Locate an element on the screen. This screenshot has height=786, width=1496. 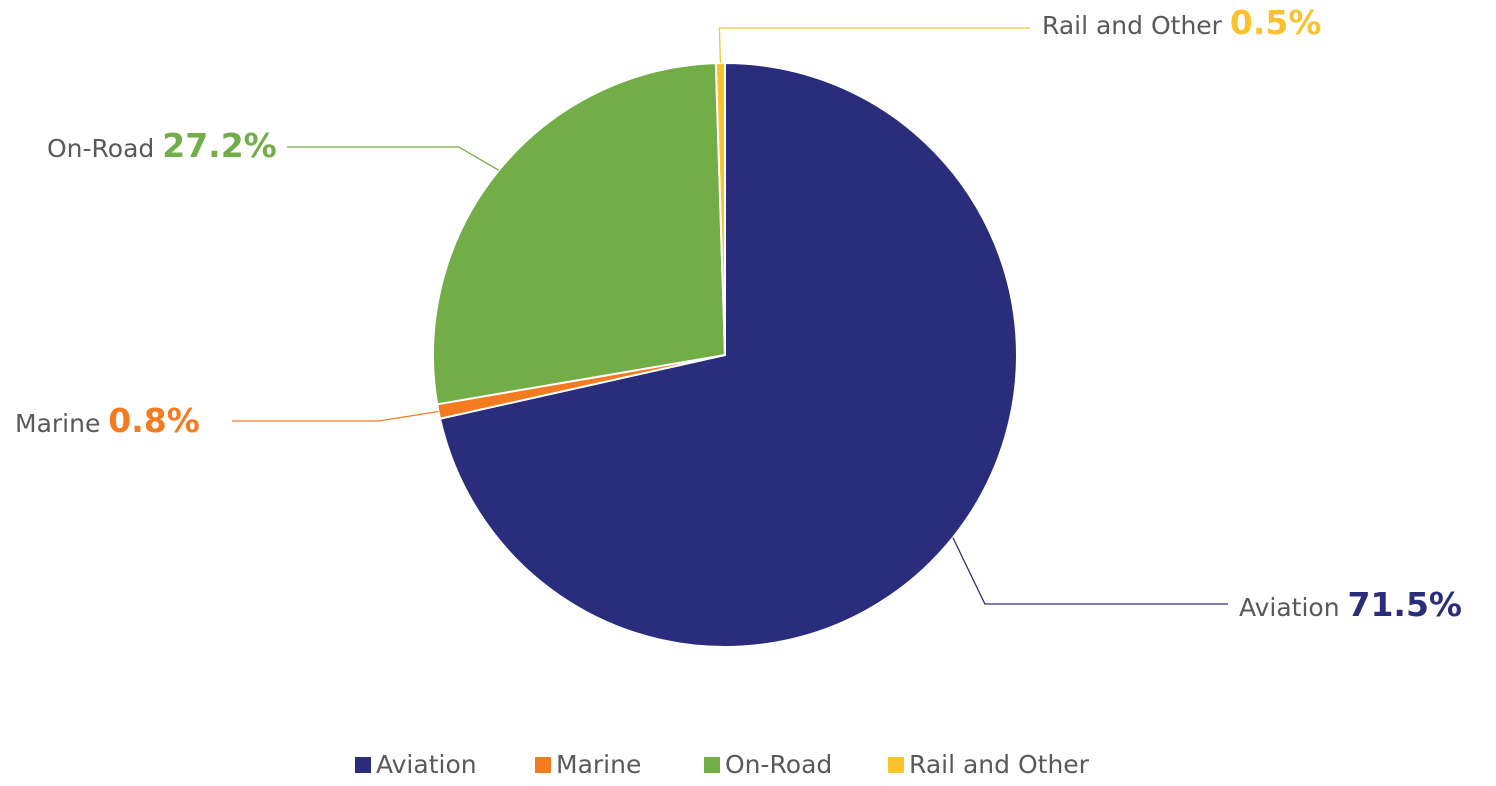
data-label-aviation: Aviation 71.5% is located at coordinates (1350, 604).